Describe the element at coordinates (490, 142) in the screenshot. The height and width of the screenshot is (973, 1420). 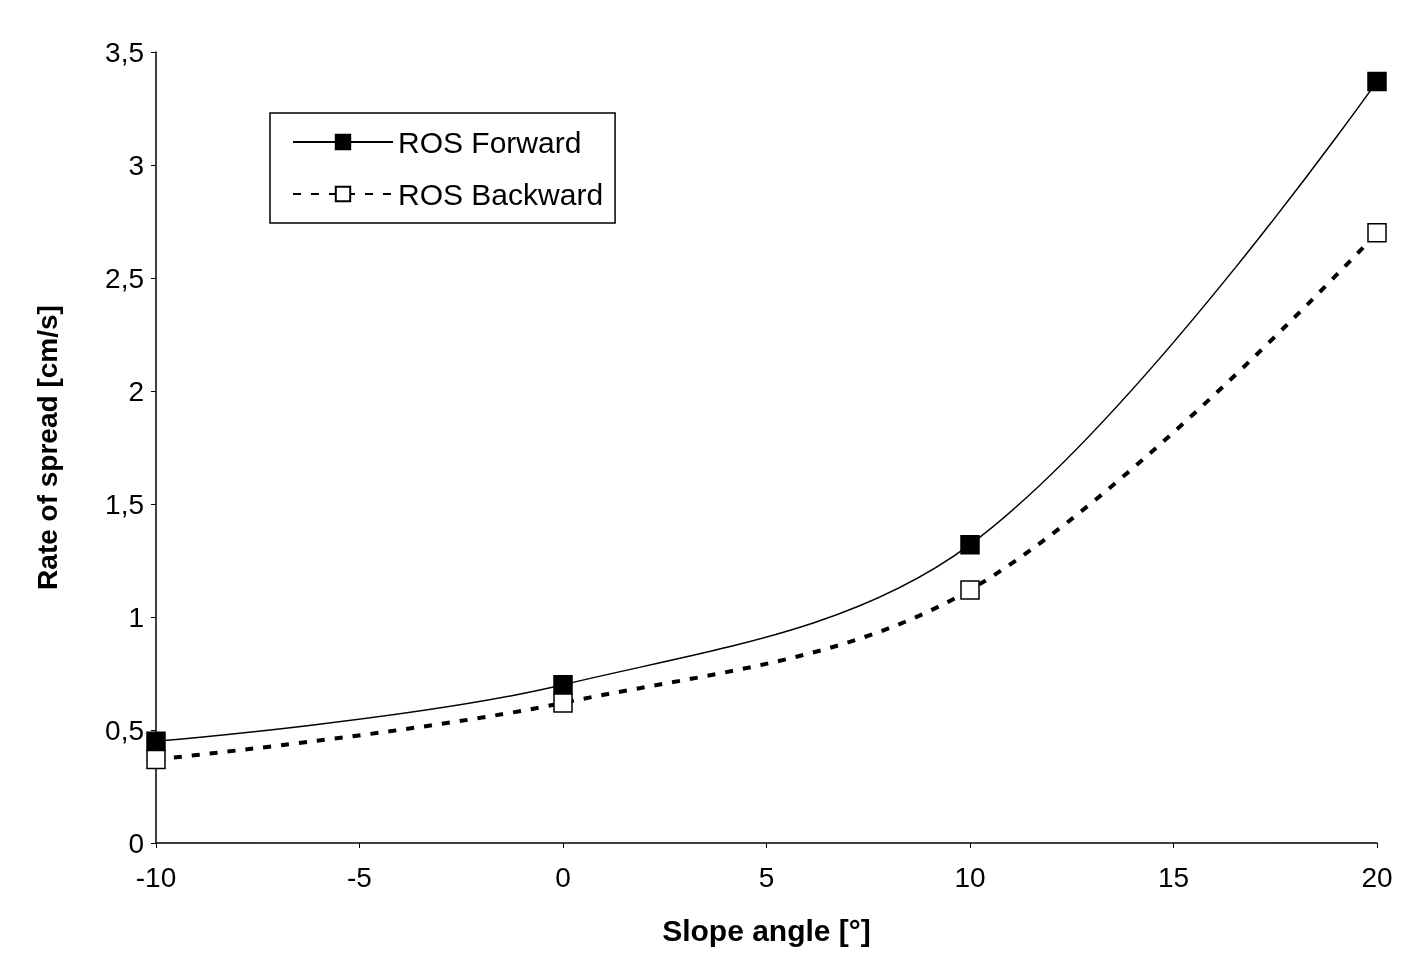
I see `legend-label: ROS Forward` at that location.